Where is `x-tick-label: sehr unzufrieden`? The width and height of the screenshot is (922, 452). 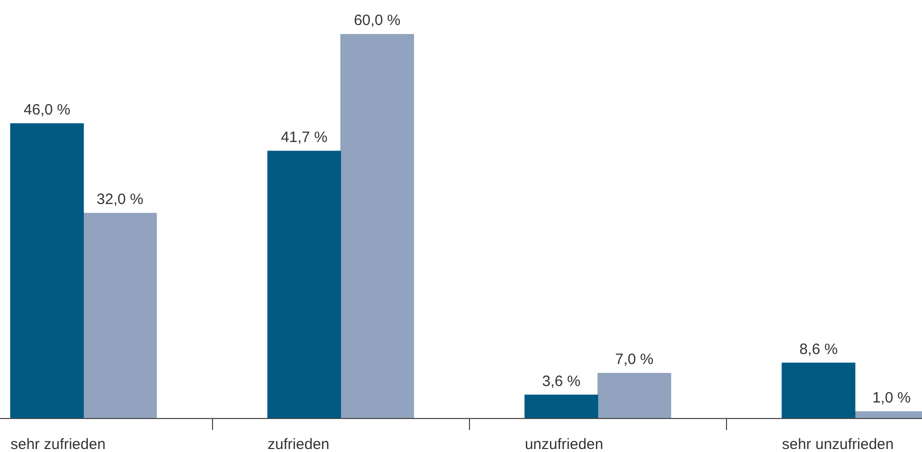 x-tick-label: sehr unzufrieden is located at coordinates (838, 444).